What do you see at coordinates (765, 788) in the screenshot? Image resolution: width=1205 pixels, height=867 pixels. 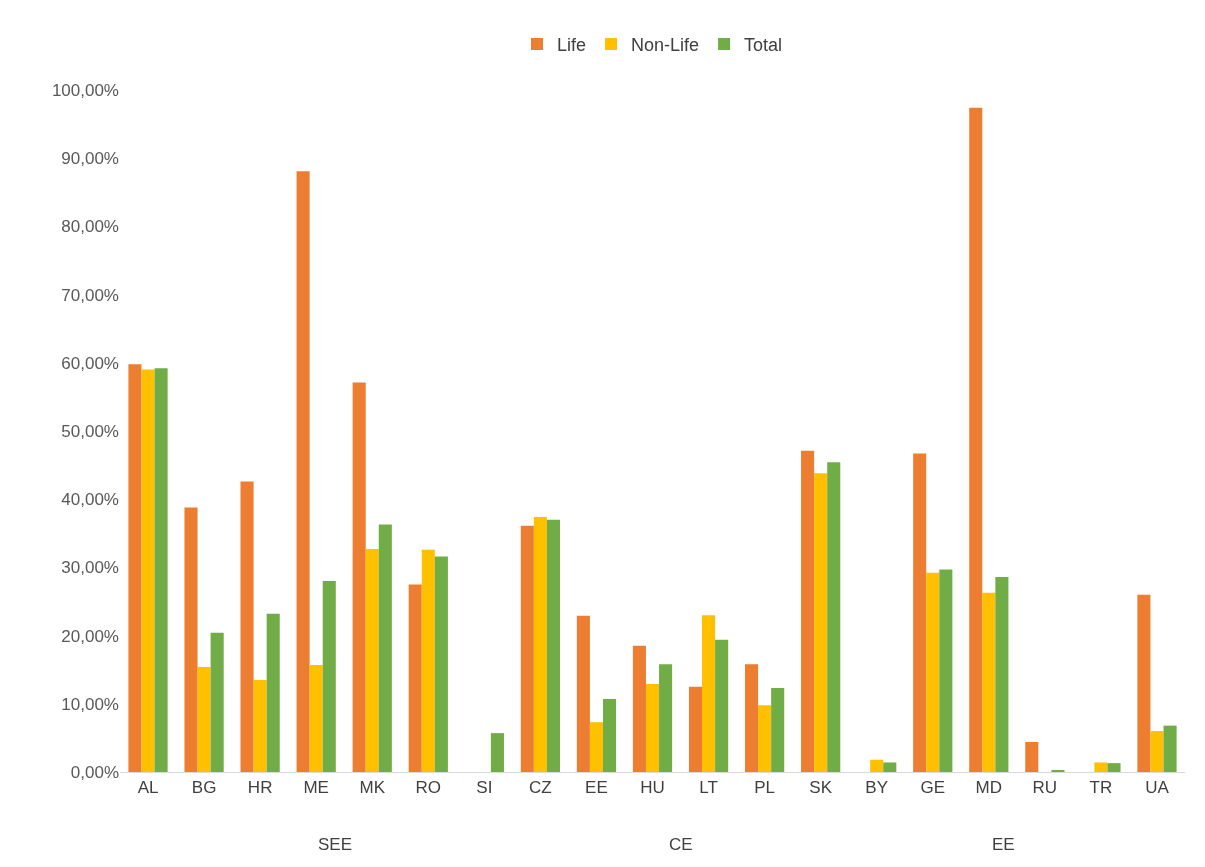 I see `x-tick-label: PL` at bounding box center [765, 788].